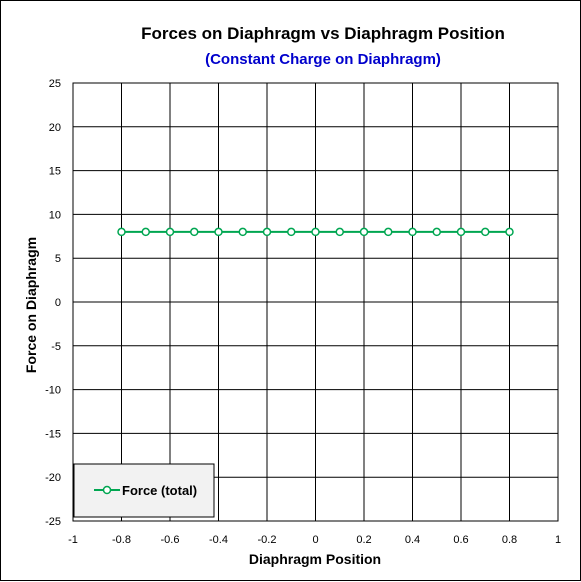  I want to click on x-tick-label: 0.2, so click(363, 540).